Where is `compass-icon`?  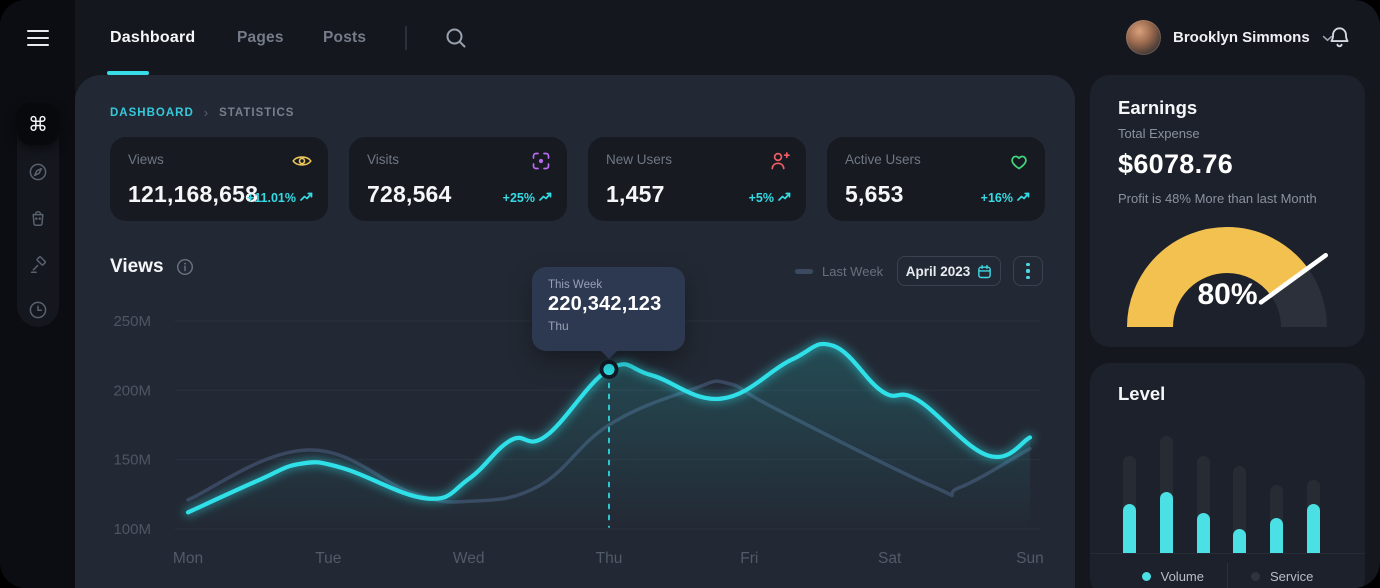
compass-icon is located at coordinates (38, 172).